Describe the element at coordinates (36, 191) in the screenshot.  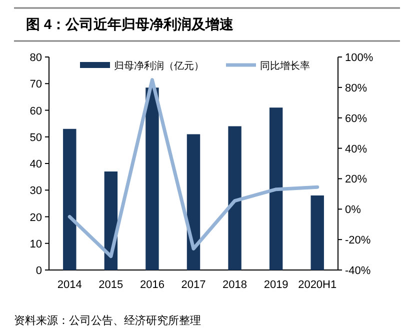
I see `y-tick-label: 30` at that location.